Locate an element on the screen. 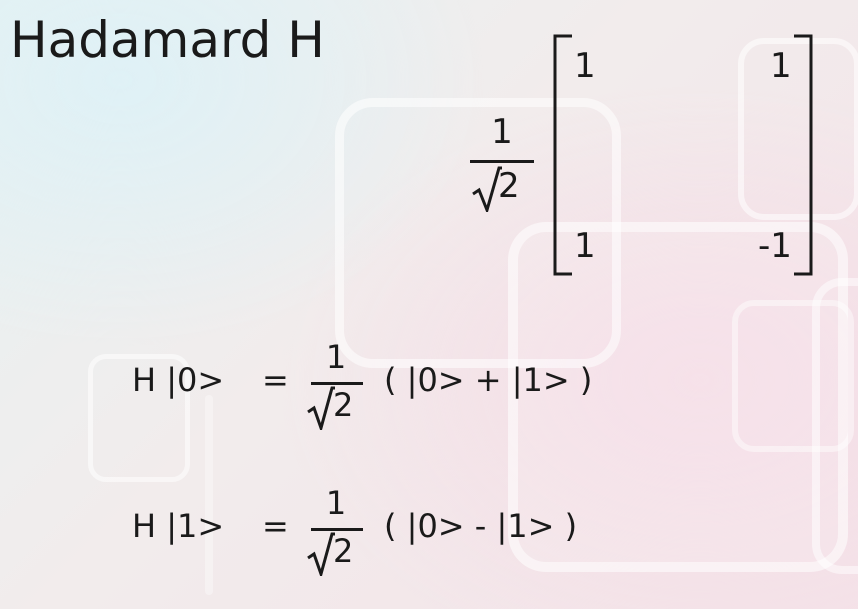 The width and height of the screenshot is (858, 609). equation-2-prefactor: 1 2 is located at coordinates (336, 530).